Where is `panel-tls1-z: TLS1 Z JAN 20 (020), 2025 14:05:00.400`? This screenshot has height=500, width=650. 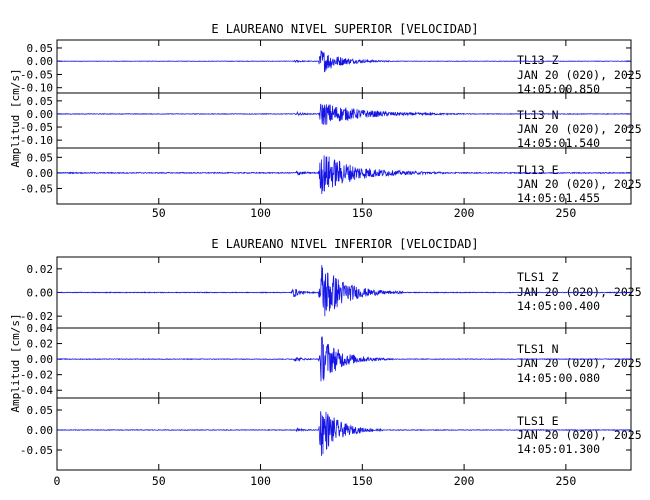 panel-tls1-z: TLS1 Z JAN 20 (020), 2025 14:05:00.400 is located at coordinates (579, 291).